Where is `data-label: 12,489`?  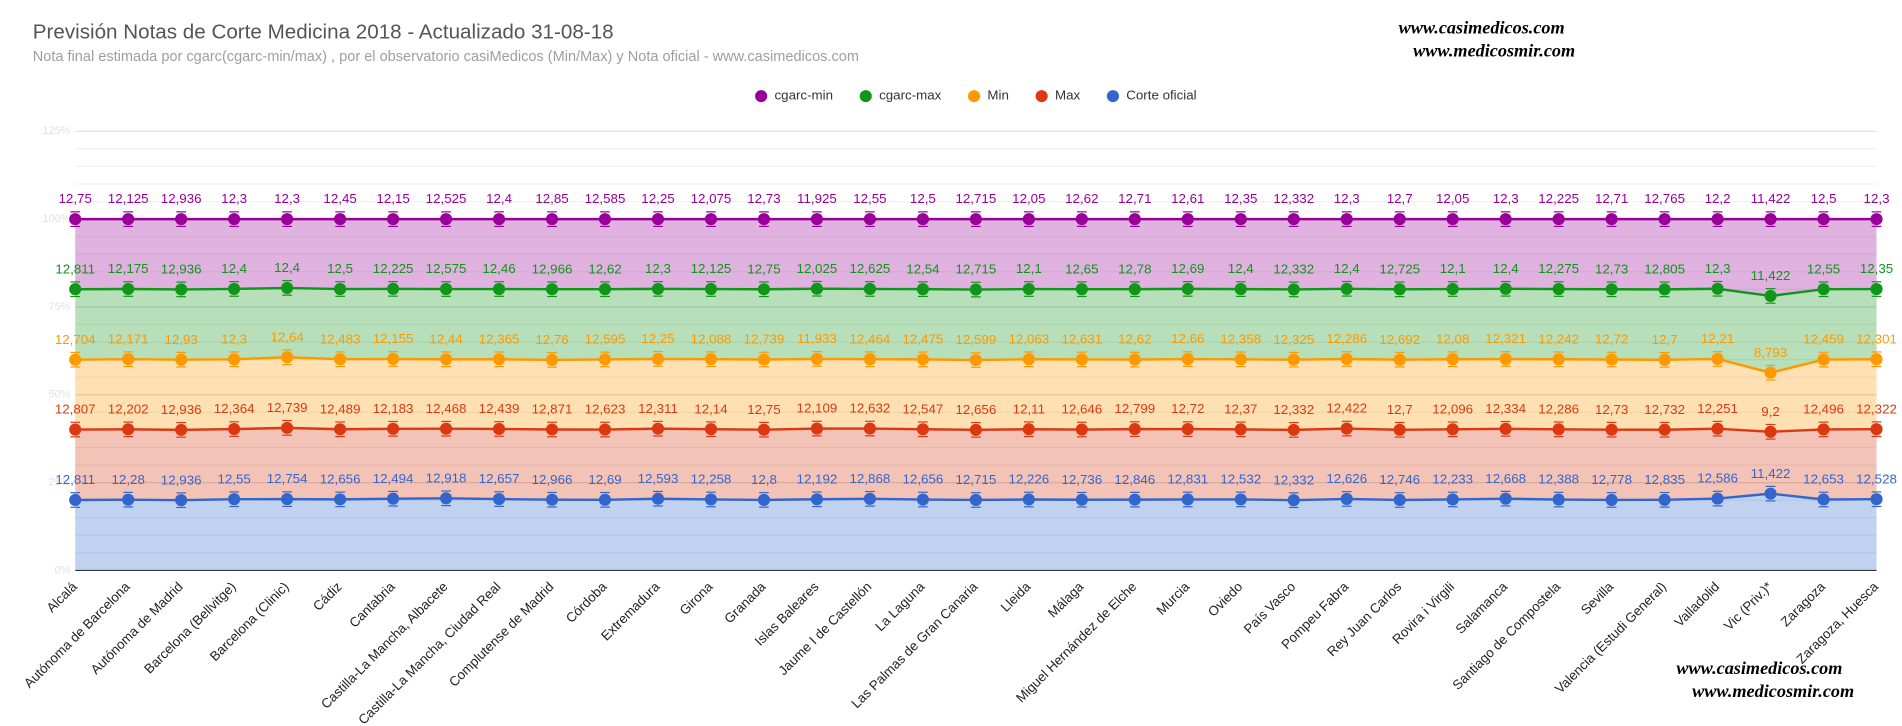 data-label: 12,489 is located at coordinates (340, 408).